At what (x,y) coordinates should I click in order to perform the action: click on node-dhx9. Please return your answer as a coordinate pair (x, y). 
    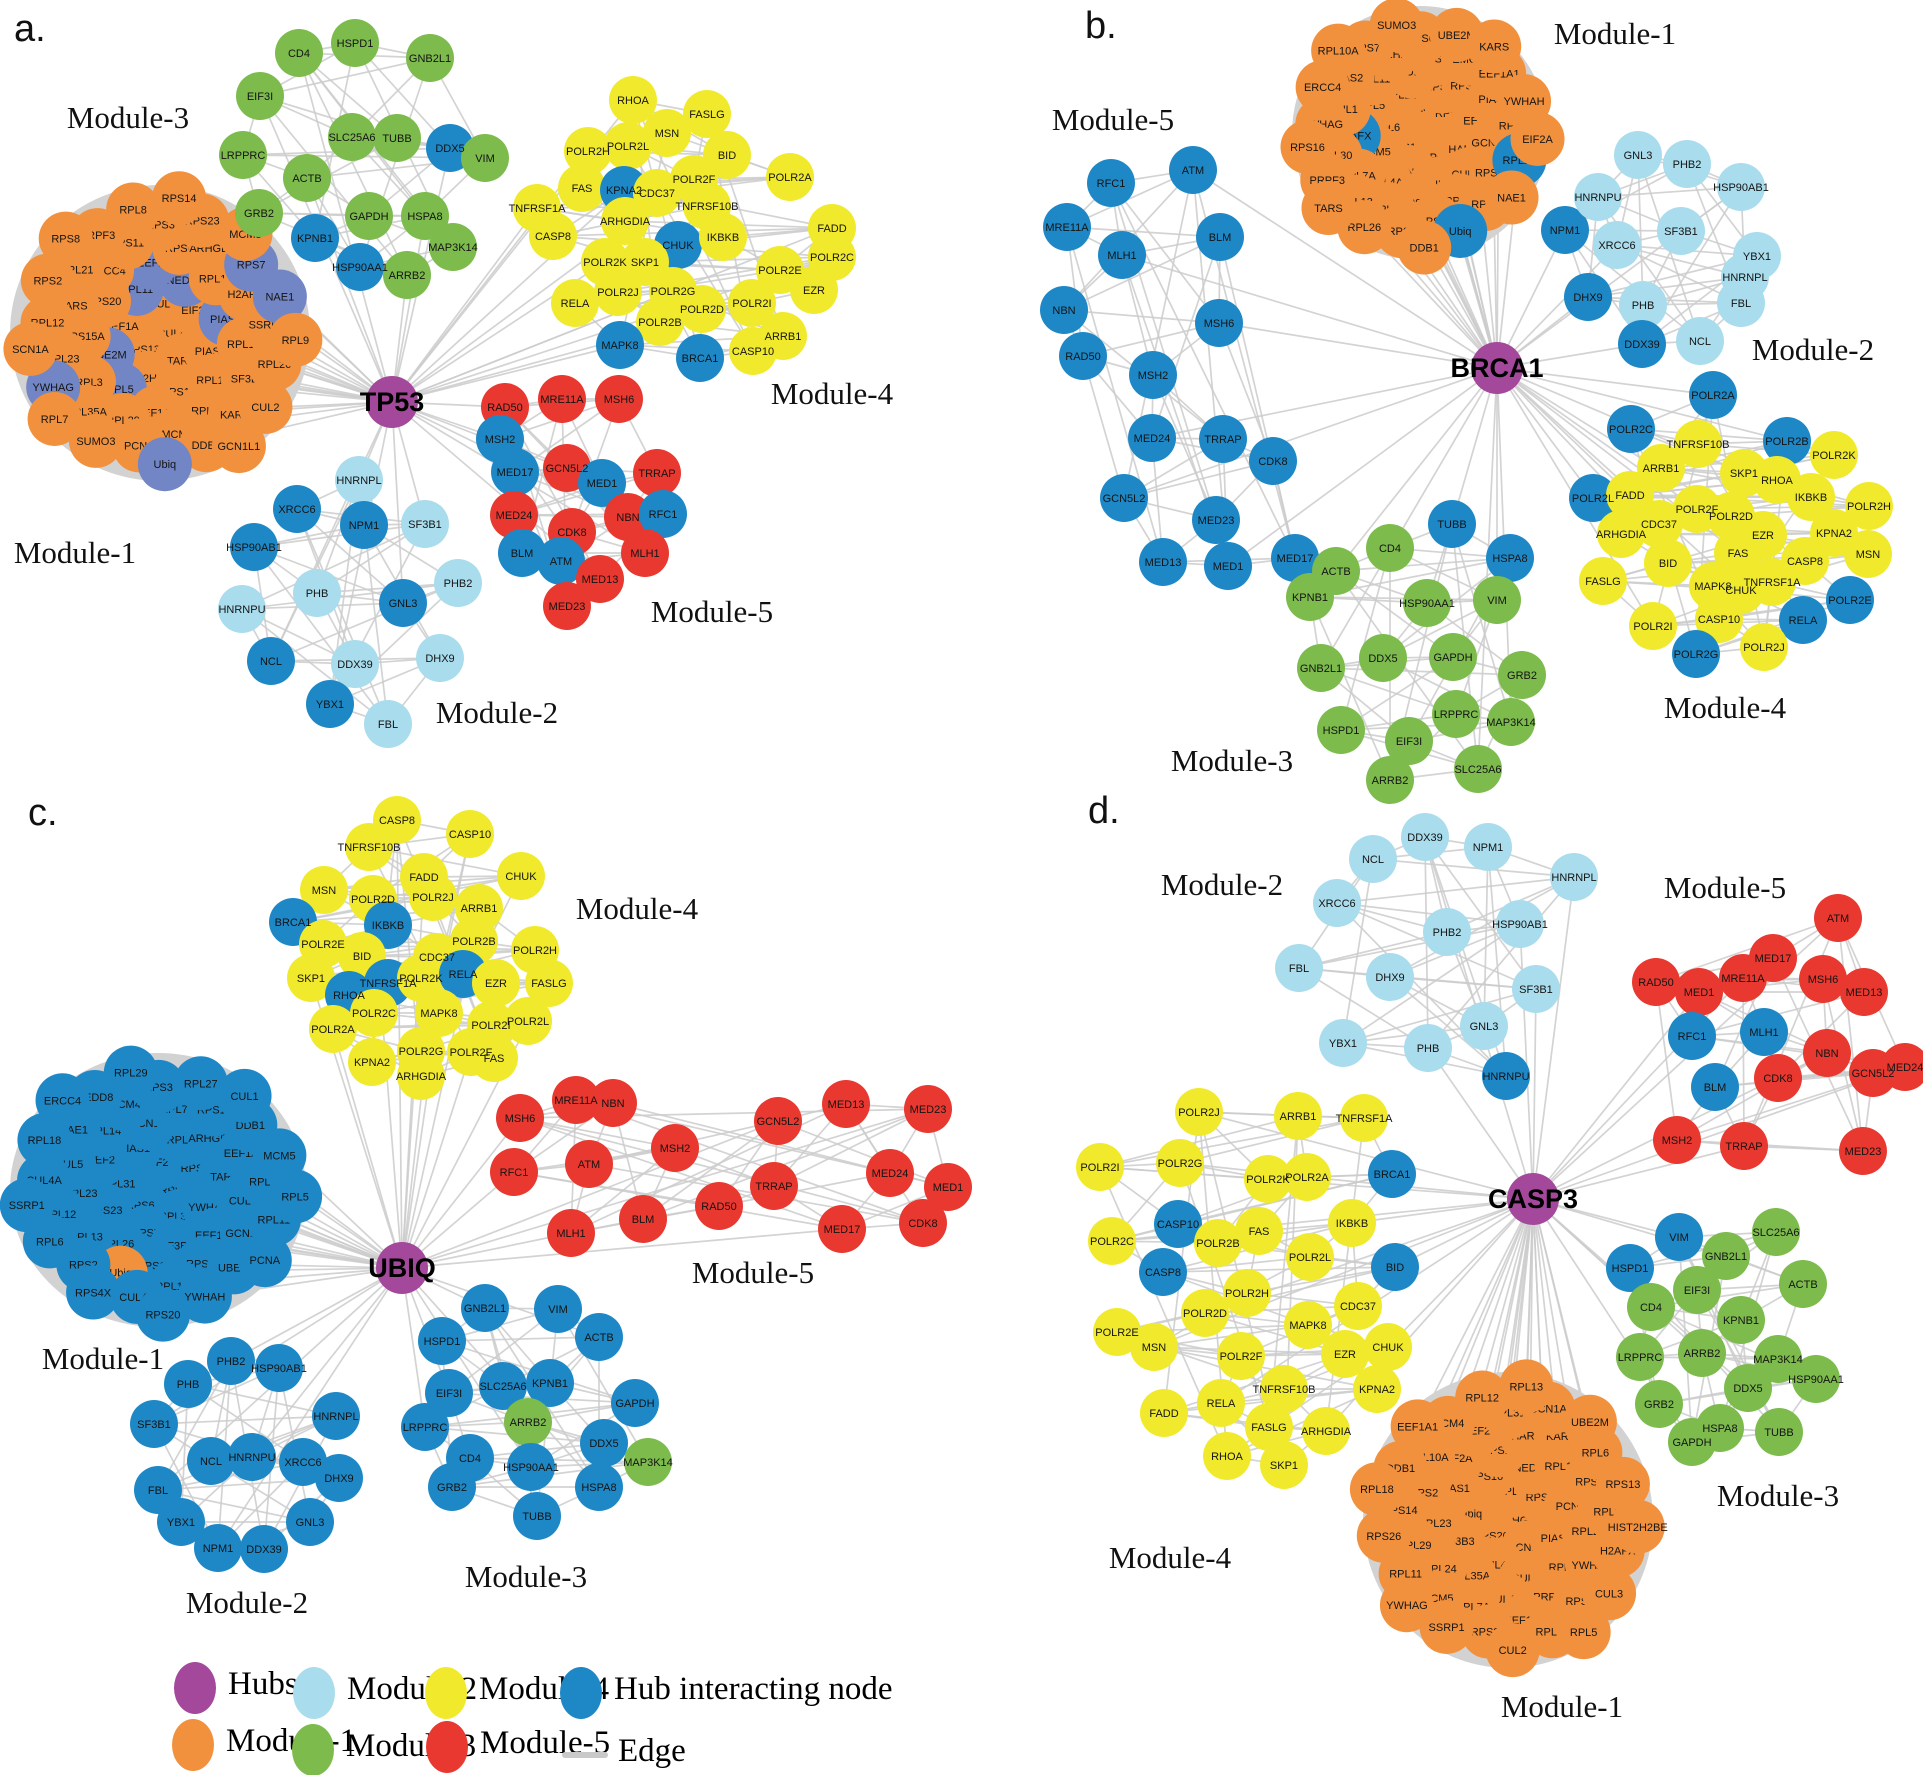
    Looking at the image, I should click on (440, 658).